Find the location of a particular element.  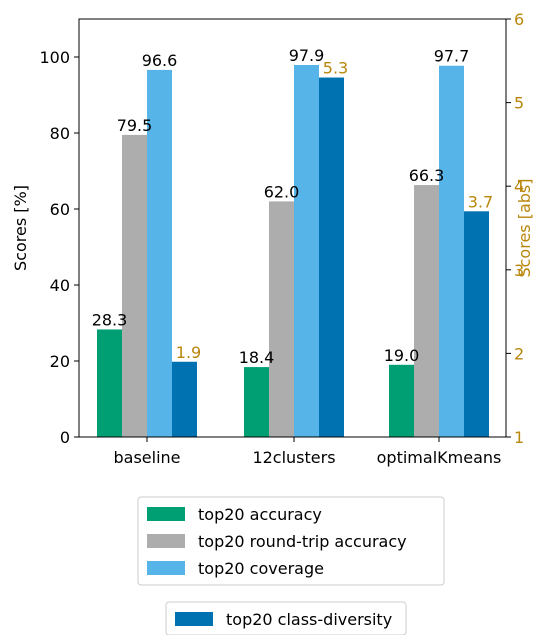

data-label-1-2: 66.3 is located at coordinates (427, 175).